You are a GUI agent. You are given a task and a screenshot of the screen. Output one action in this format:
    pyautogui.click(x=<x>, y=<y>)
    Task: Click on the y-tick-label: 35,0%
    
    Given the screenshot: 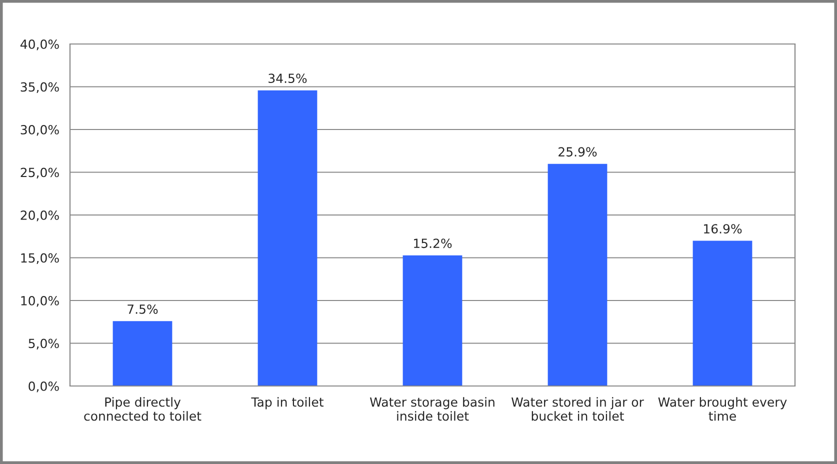 What is the action you would take?
    pyautogui.click(x=39, y=87)
    